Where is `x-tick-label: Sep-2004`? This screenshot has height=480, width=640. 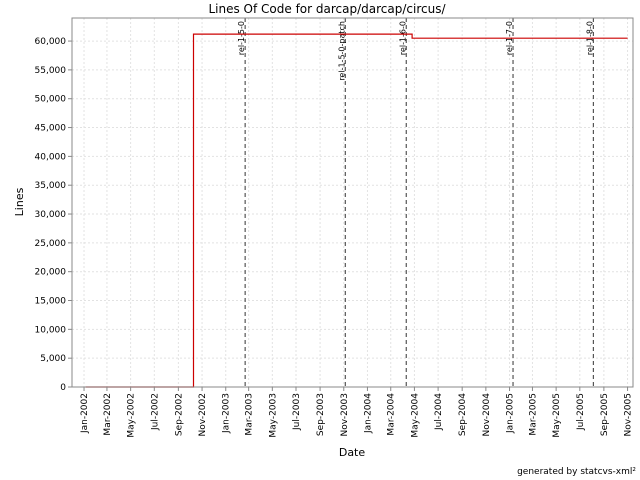
x-tick-label: Sep-2004 is located at coordinates (463, 414).